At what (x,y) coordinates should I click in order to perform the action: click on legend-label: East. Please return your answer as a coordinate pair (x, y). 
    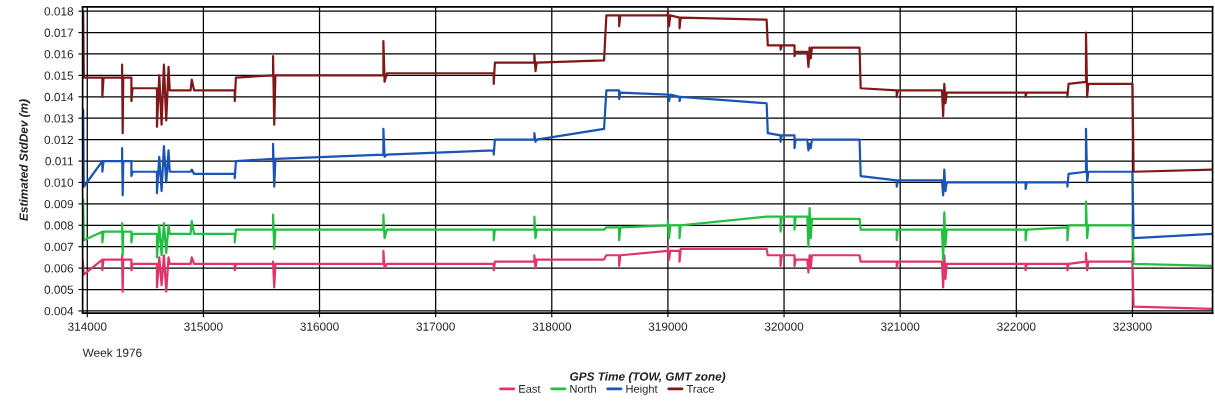
    Looking at the image, I should click on (530, 389).